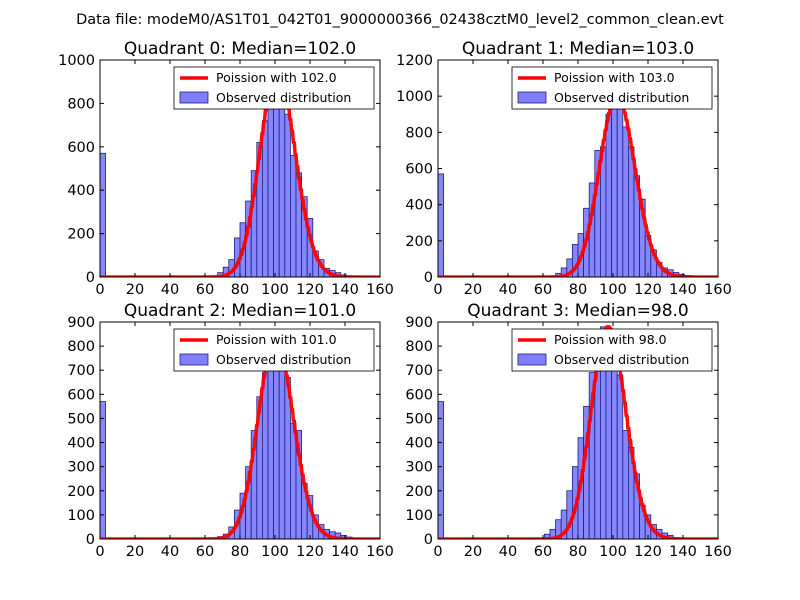 This screenshot has width=800, height=600. I want to click on legend: Poission with 103.0 Observed distribution, so click(612, 88).